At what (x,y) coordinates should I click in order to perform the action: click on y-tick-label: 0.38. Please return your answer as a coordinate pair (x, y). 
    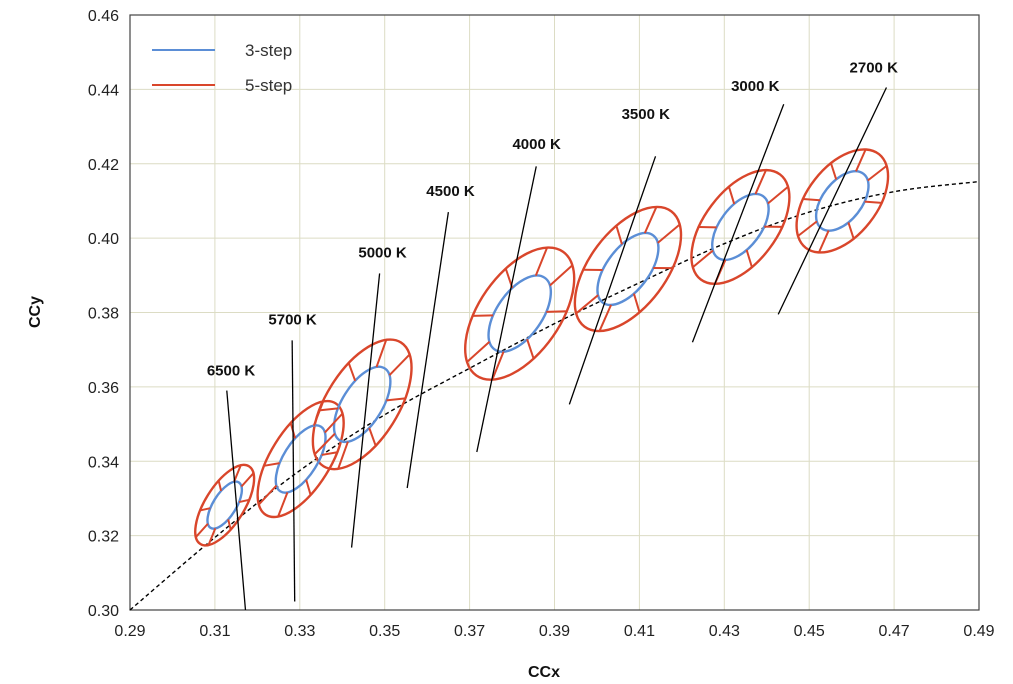
    Looking at the image, I should click on (103, 314).